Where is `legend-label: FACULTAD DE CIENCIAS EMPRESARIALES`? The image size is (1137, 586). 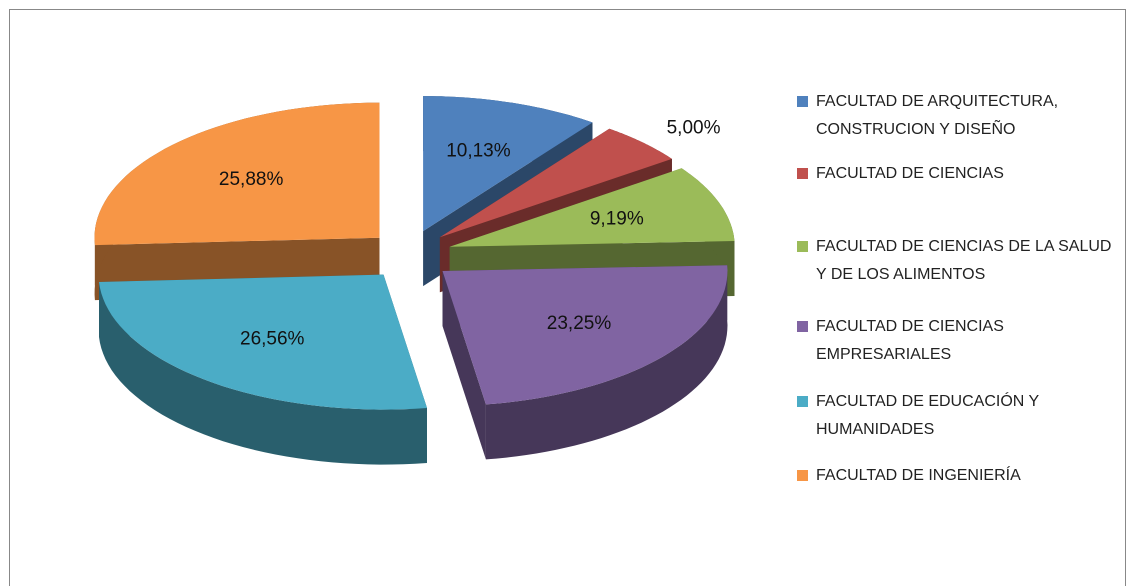 legend-label: FACULTAD DE CIENCIAS EMPRESARIALES is located at coordinates (910, 340).